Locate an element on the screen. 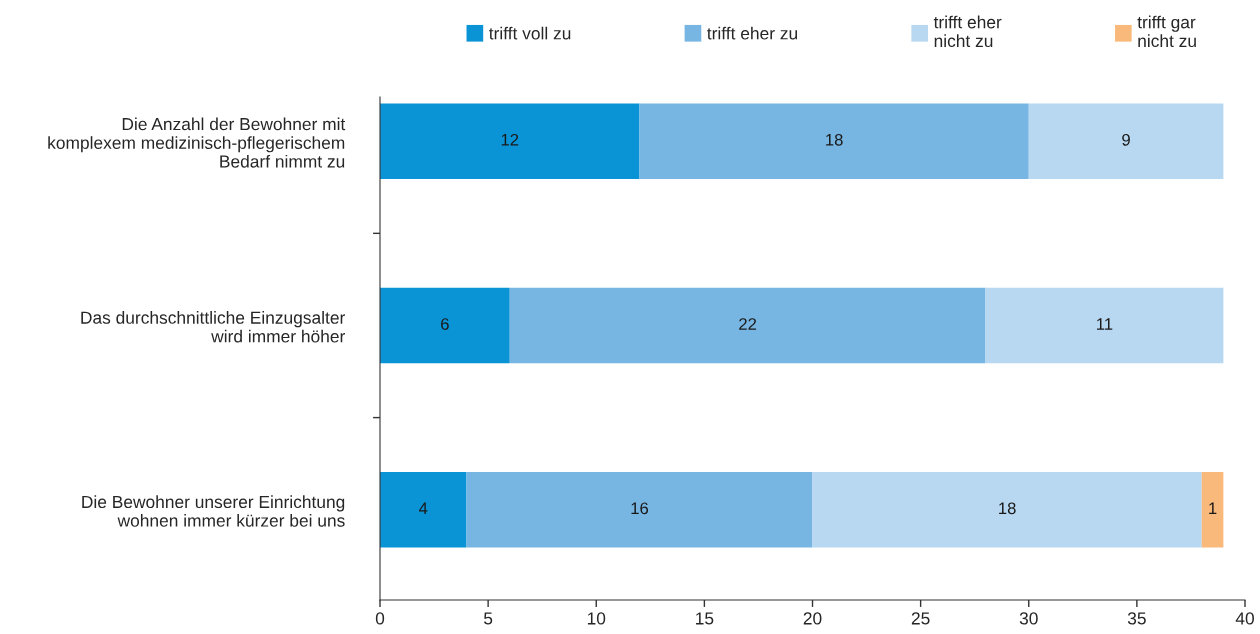  x-tick-label: 0 is located at coordinates (380, 618).